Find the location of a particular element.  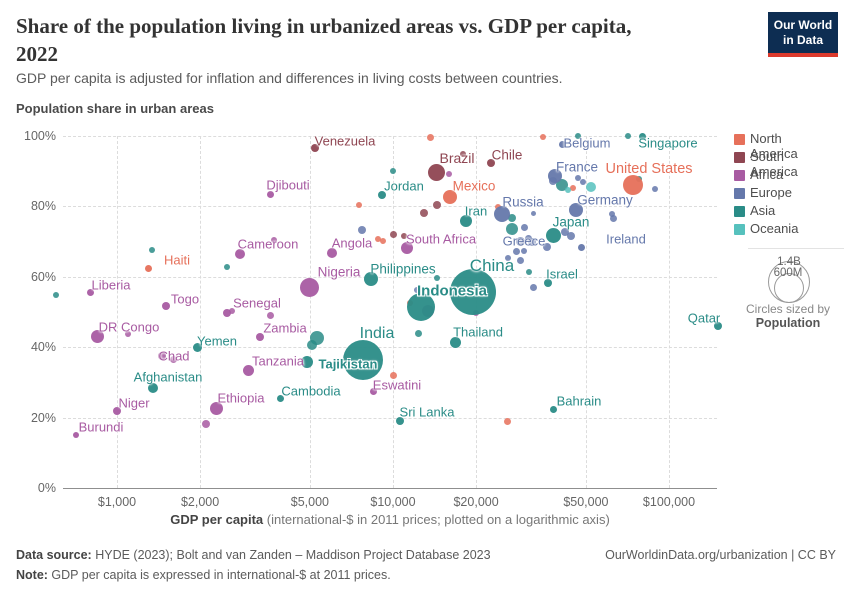

data-point-senegal is located at coordinates (226, 313).